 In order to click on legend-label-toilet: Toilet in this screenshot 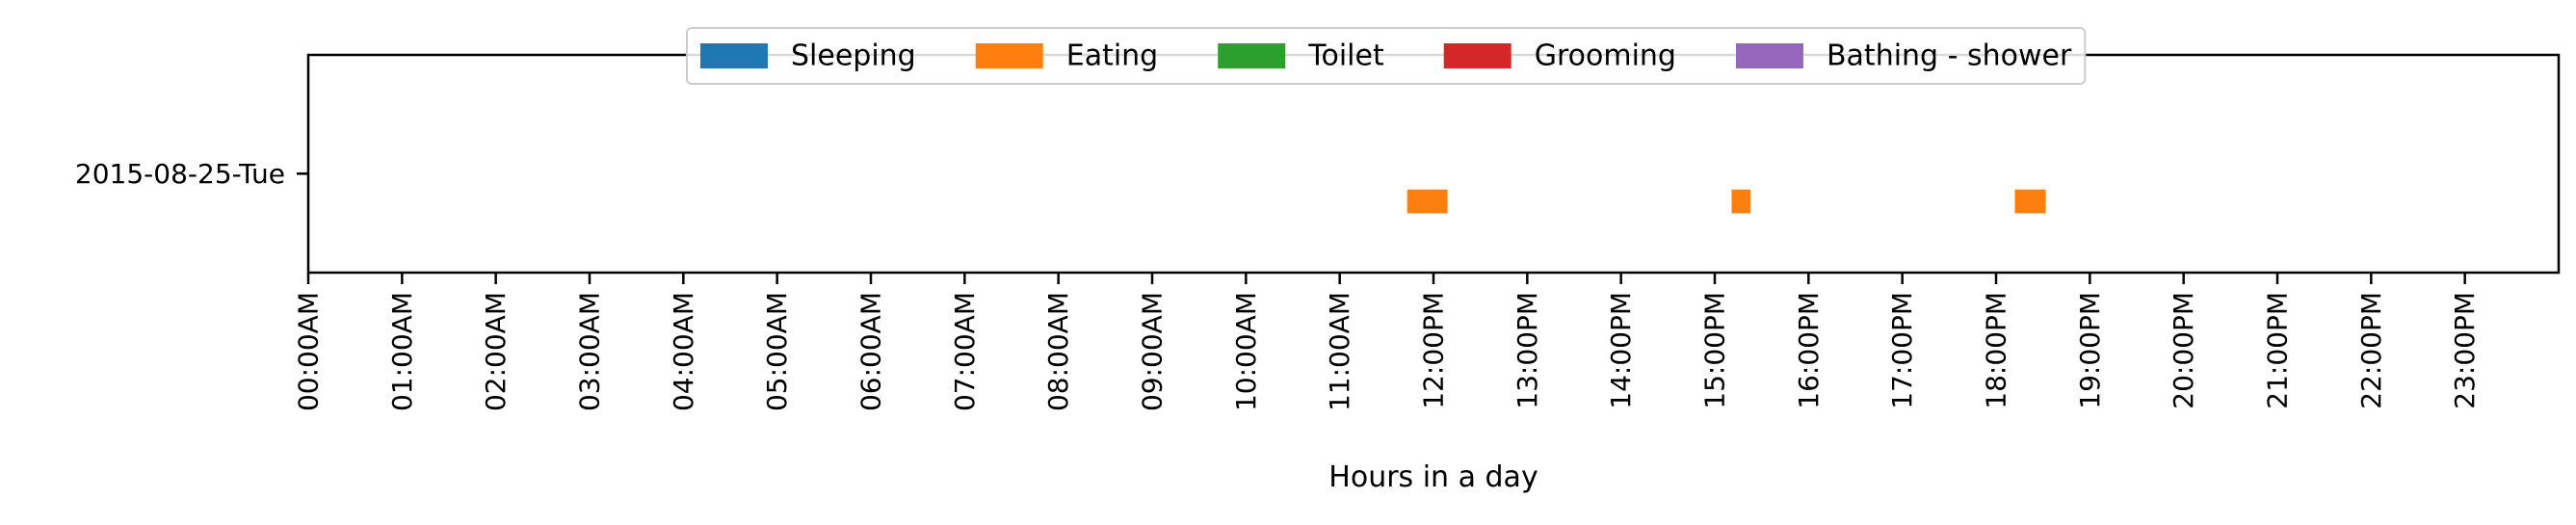, I will do `click(1345, 56)`.